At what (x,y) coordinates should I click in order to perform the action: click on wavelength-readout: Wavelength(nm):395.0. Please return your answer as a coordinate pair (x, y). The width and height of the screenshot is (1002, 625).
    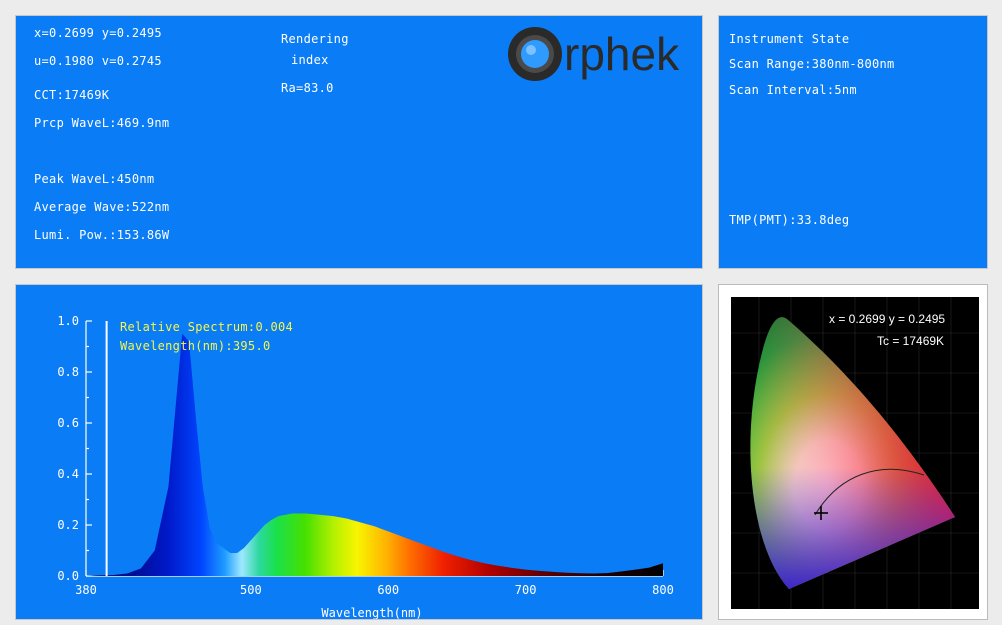
    Looking at the image, I should click on (195, 346).